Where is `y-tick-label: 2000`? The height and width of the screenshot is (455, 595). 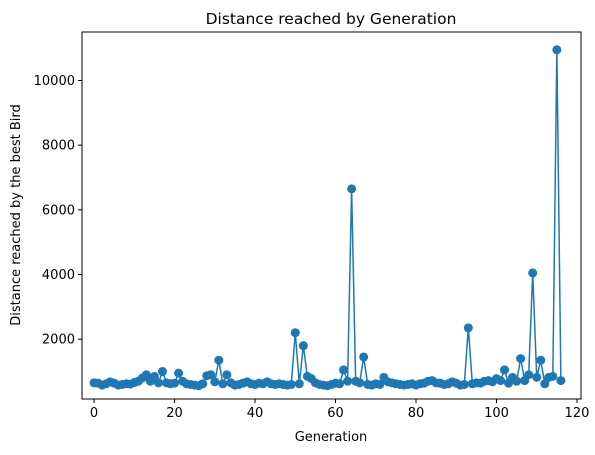 y-tick-label: 2000 is located at coordinates (58, 340).